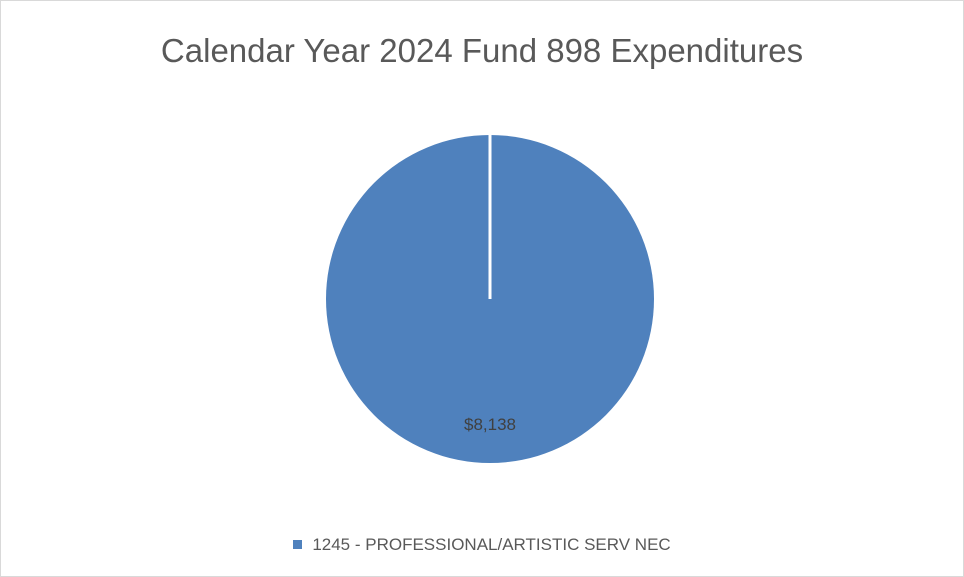 The image size is (964, 577). What do you see at coordinates (298, 544) in the screenshot?
I see `legend-swatch-icon` at bounding box center [298, 544].